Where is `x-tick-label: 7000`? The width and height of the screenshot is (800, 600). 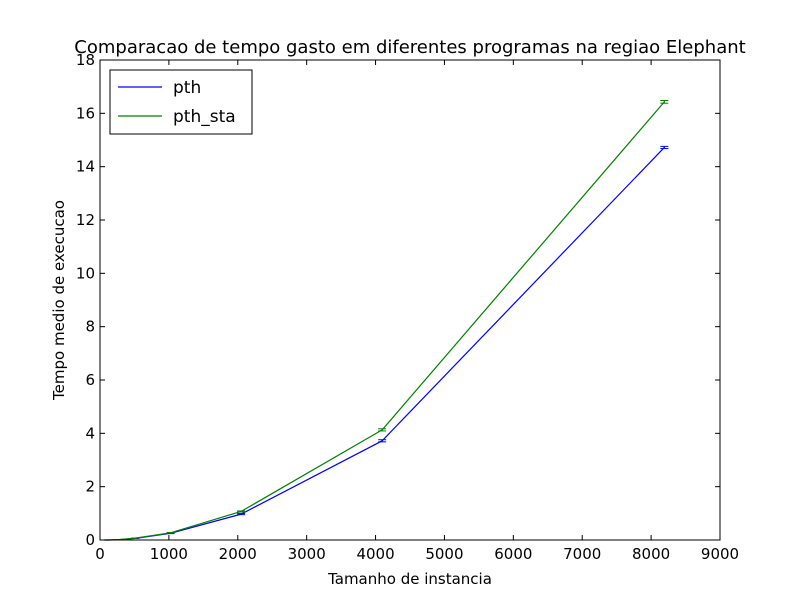 x-tick-label: 7000 is located at coordinates (582, 554).